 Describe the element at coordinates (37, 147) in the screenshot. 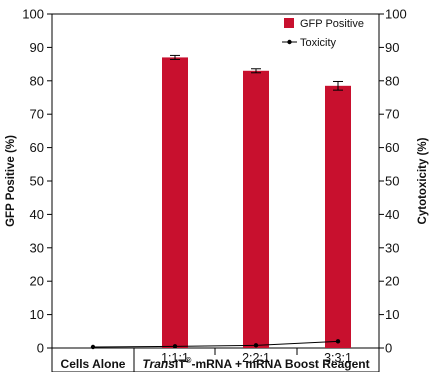

I see `left-tick-label: 60` at that location.